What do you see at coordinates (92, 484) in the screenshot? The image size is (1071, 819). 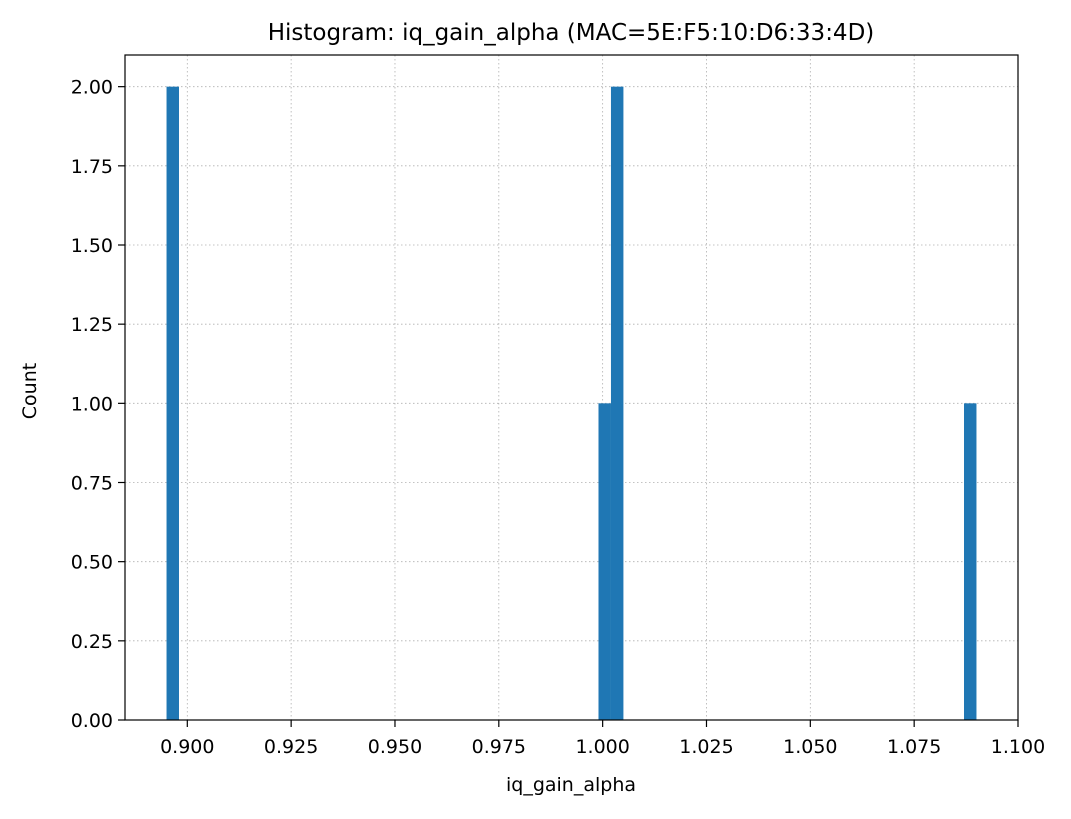 I see `y-tick-label: 0.75` at bounding box center [92, 484].